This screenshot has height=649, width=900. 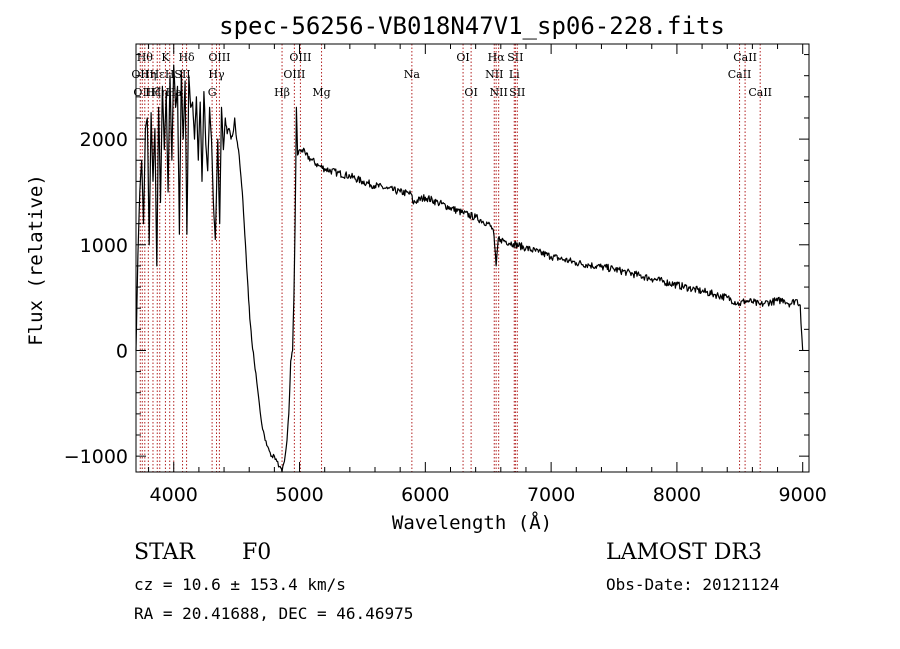 I want to click on line-marker-label-13: Hγ, so click(x=216, y=74).